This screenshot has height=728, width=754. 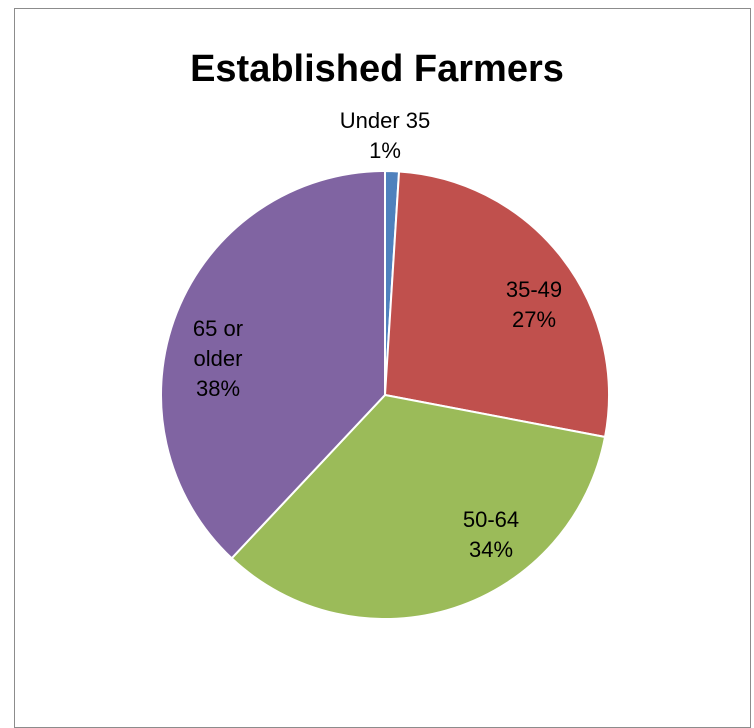 What do you see at coordinates (385, 135) in the screenshot?
I see `data-label-under-35: Under 35 1%` at bounding box center [385, 135].